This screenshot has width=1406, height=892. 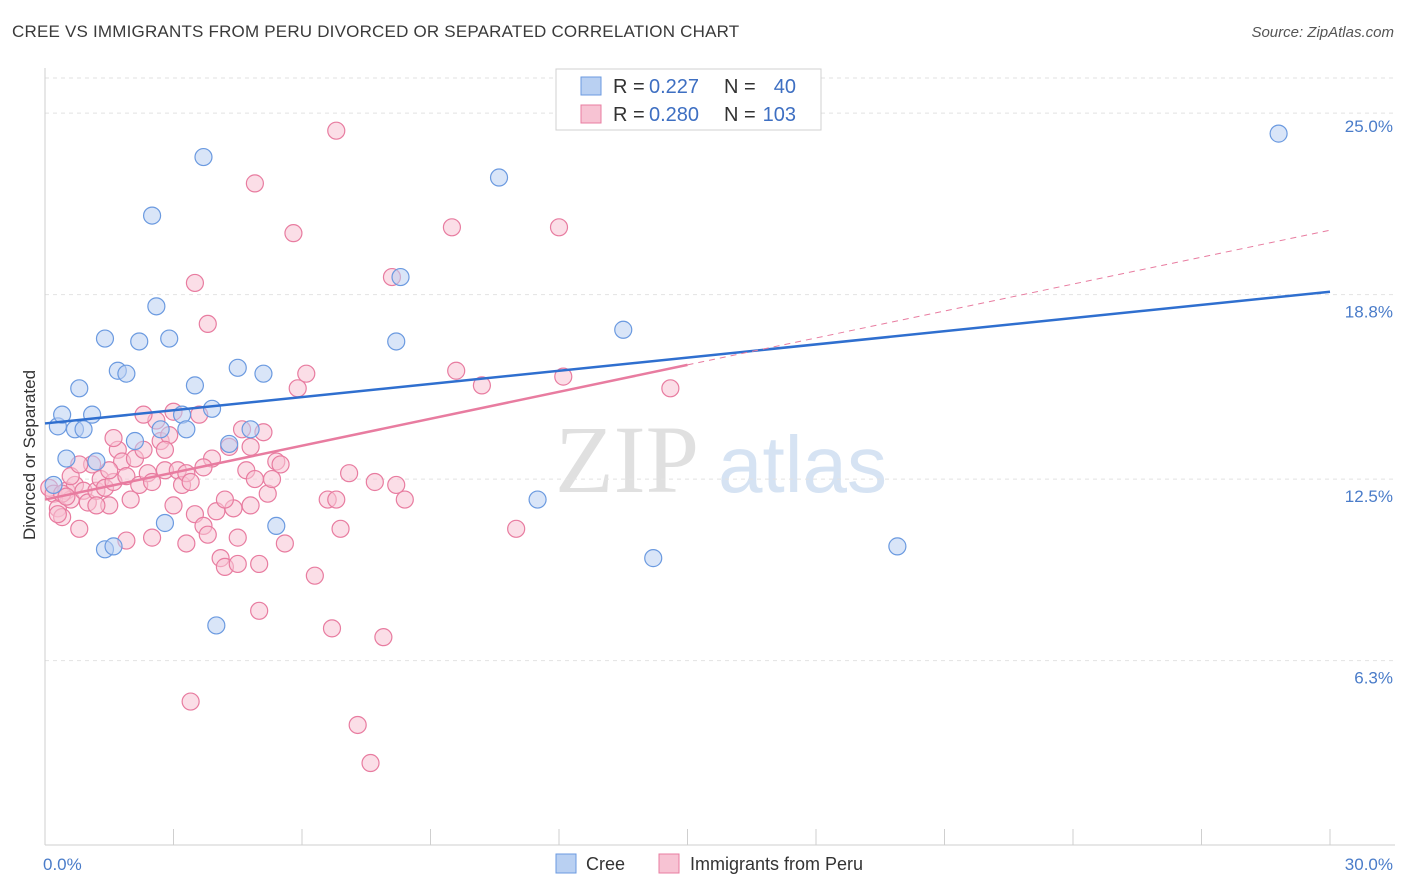 What do you see at coordinates (785, 87) in the screenshot?
I see `legend-n-value-cree: 40` at bounding box center [785, 87].